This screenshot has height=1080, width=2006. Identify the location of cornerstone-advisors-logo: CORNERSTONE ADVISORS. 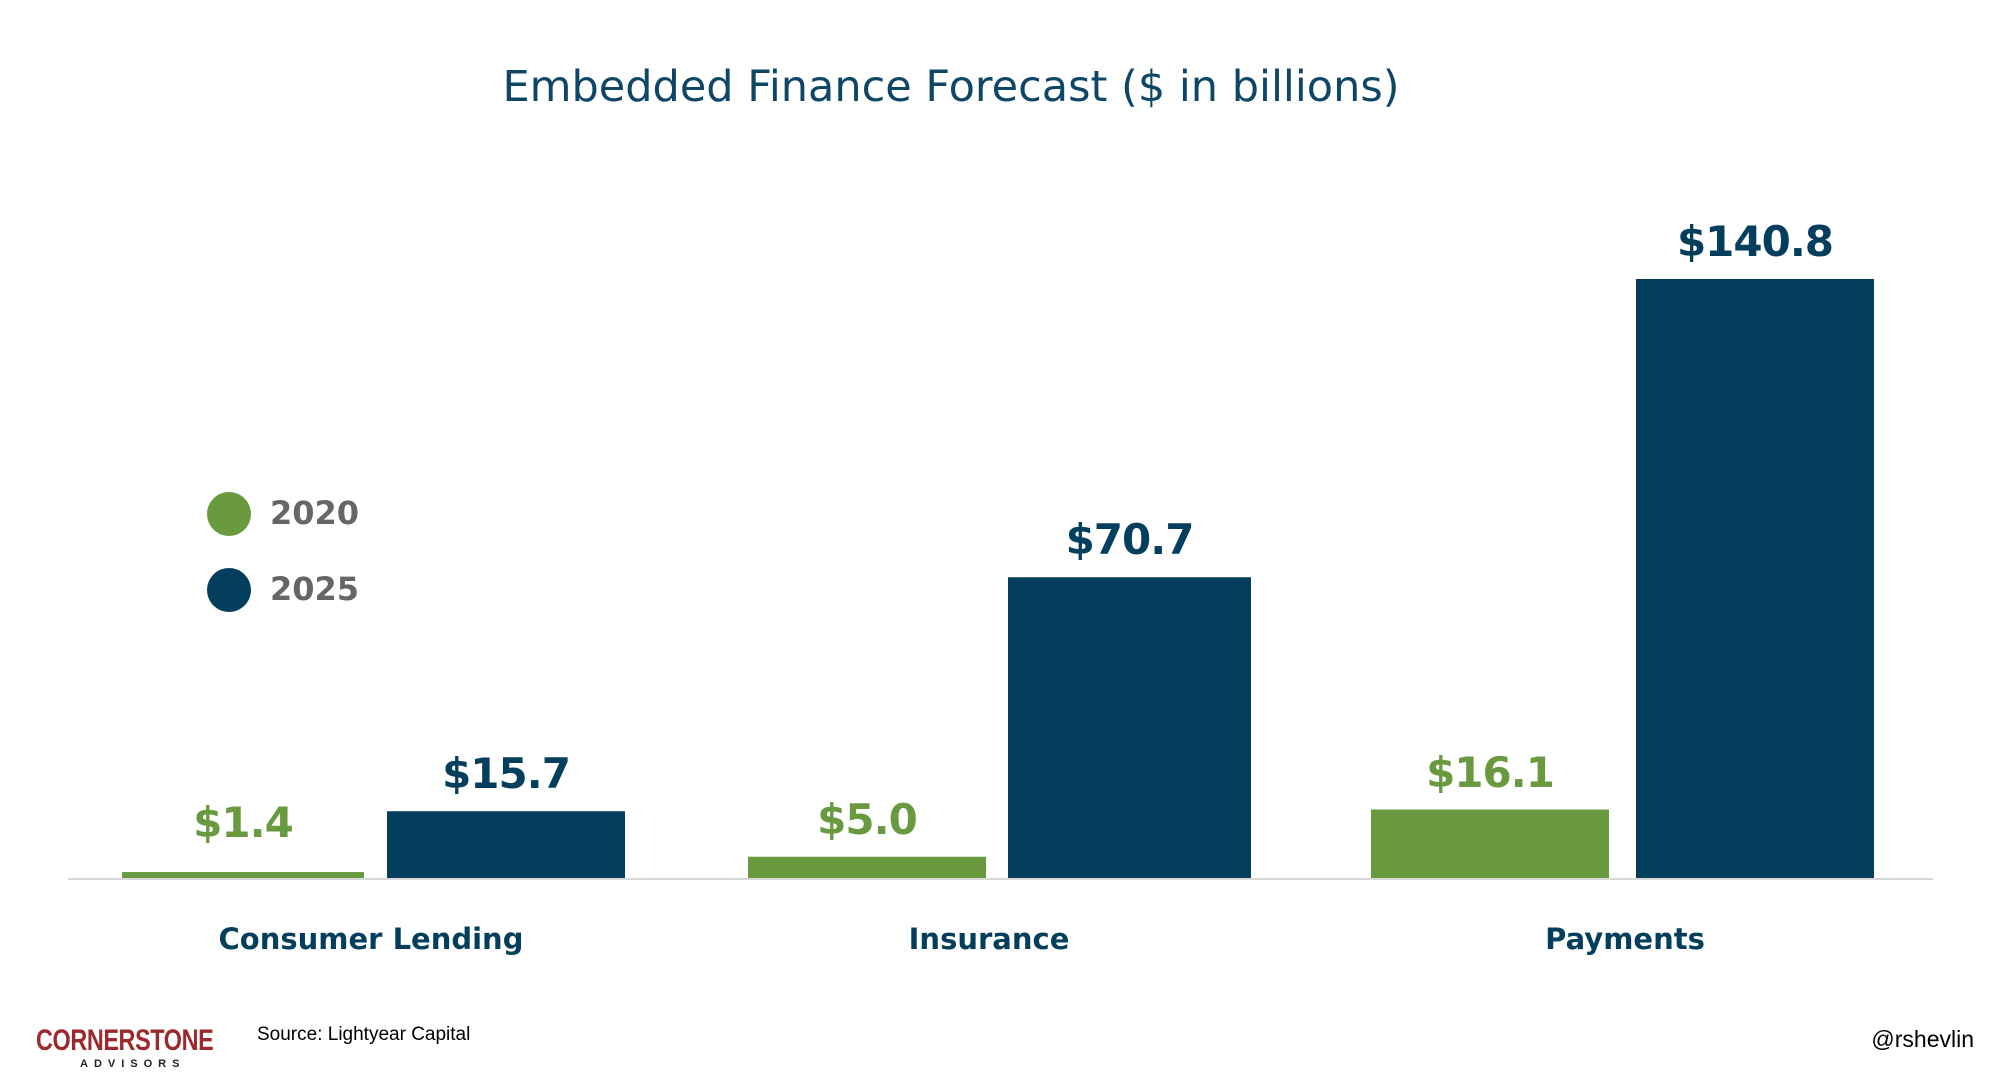
(149, 1047).